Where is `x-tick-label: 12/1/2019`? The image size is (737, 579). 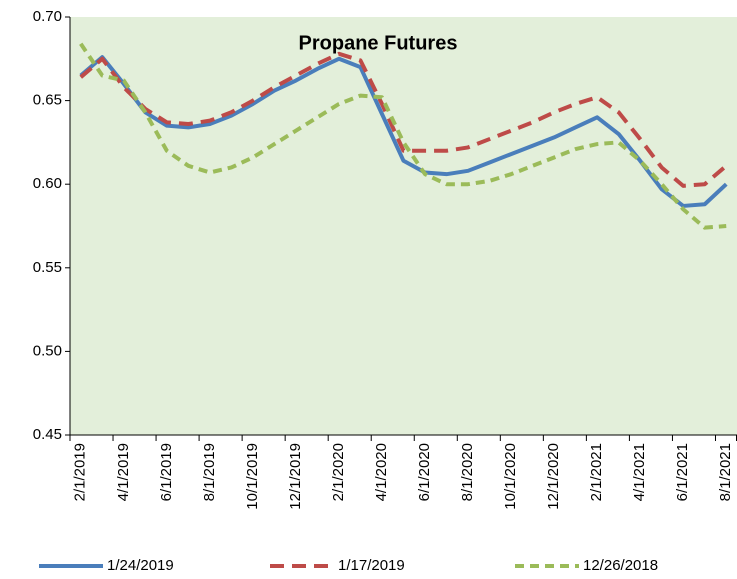
x-tick-label: 12/1/2019 is located at coordinates (295, 476).